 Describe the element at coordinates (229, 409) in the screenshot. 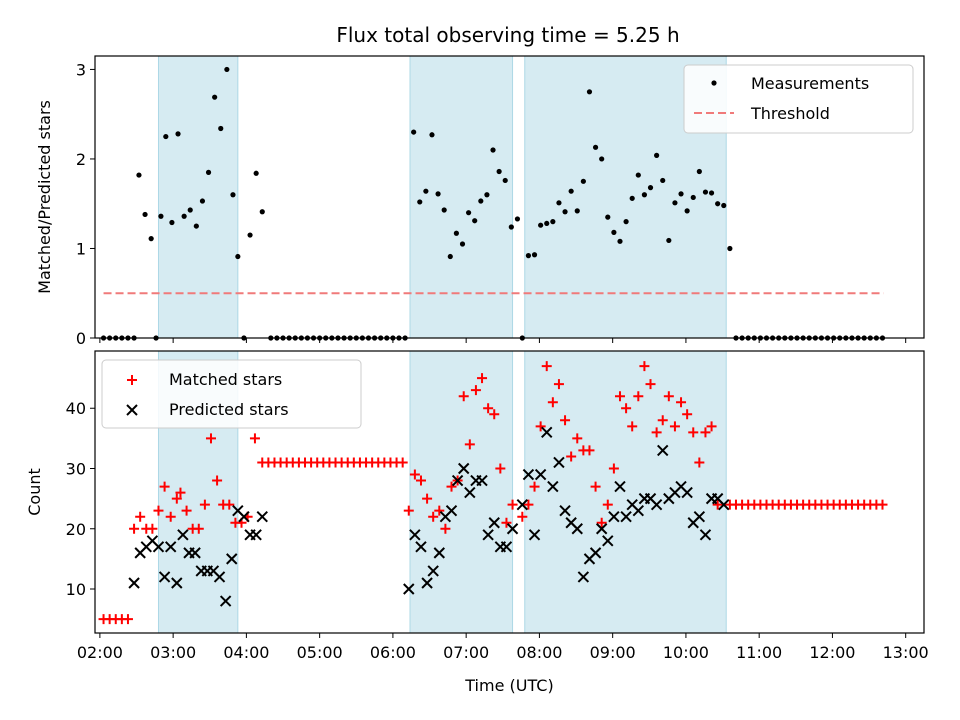

I see `legend-predicted-label: Predicted stars` at that location.